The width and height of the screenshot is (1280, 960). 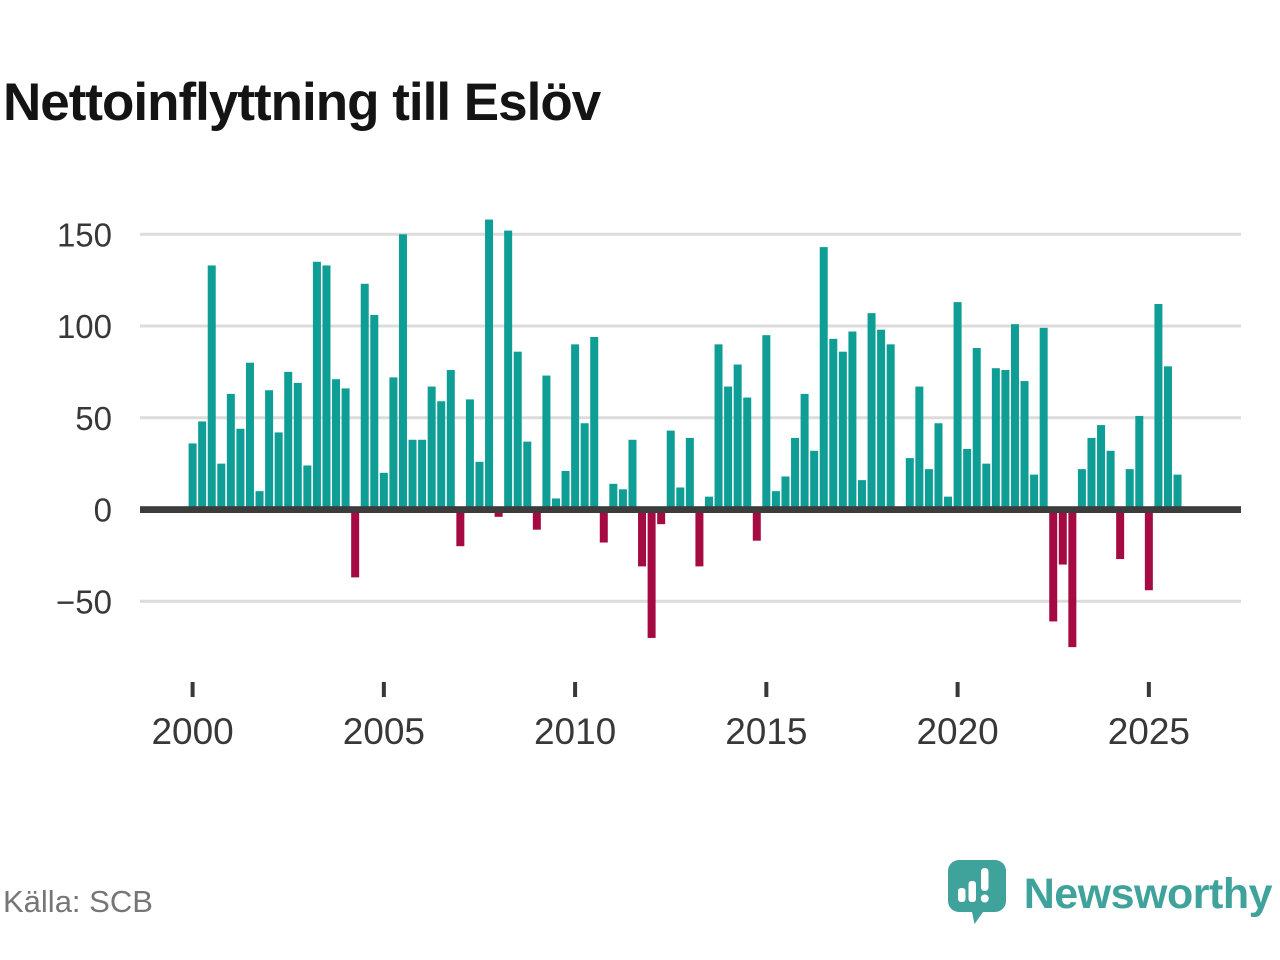 I want to click on source-note: Källa: SCB, so click(x=78, y=901).